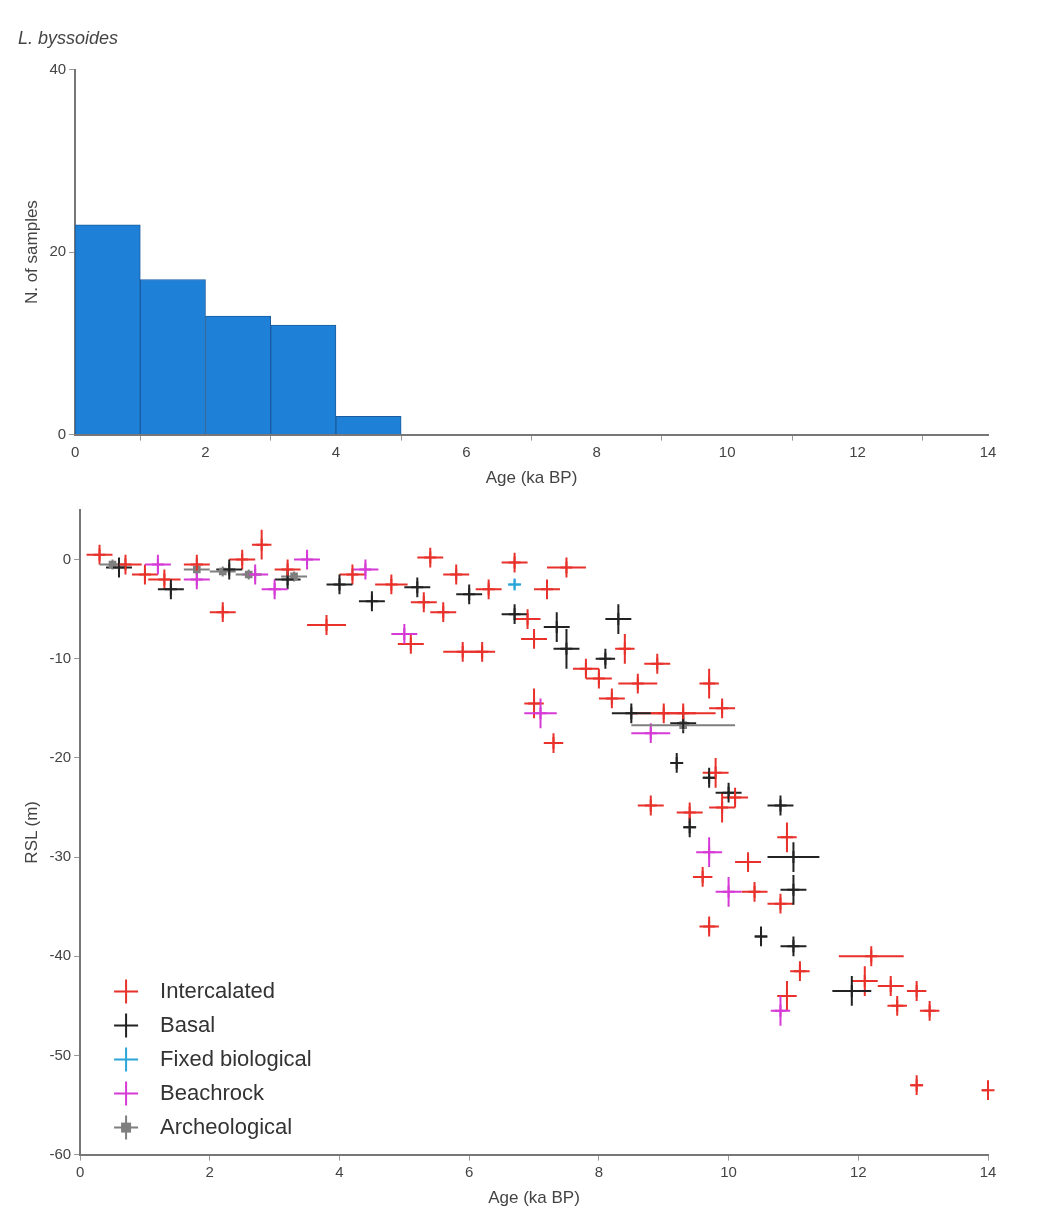 The height and width of the screenshot is (1229, 1042). Describe the element at coordinates (60, 955) in the screenshot. I see `y-tick-label: -40` at that location.